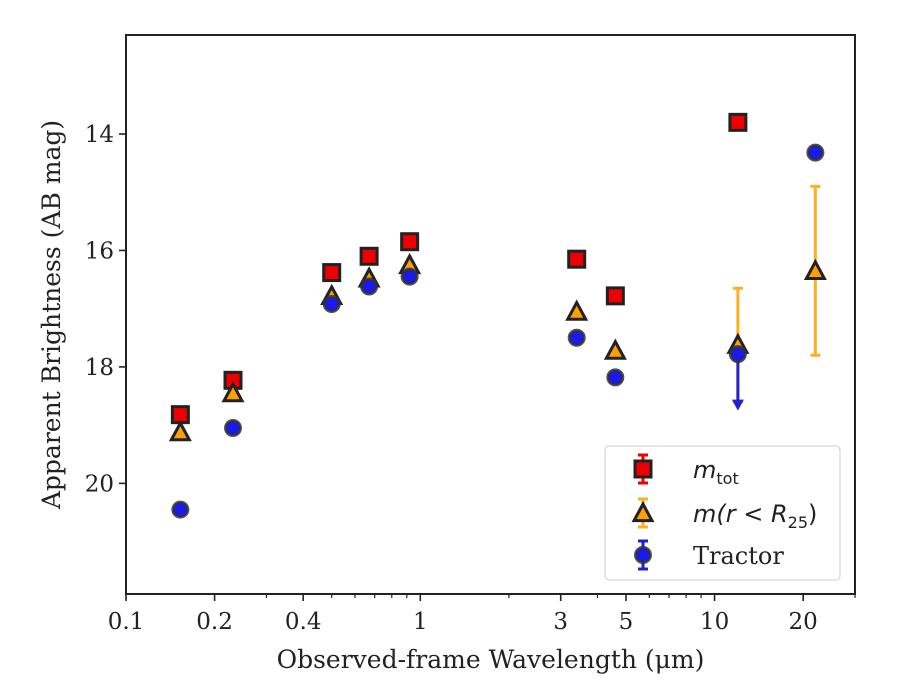  Describe the element at coordinates (126, 622) in the screenshot. I see `x-tick-label: 0.1` at that location.